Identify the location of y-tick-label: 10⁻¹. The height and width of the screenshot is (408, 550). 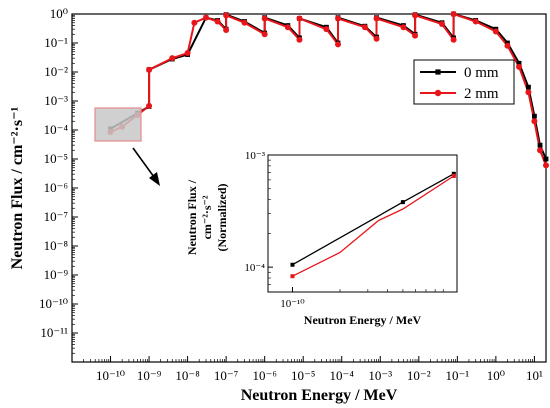
(56, 42).